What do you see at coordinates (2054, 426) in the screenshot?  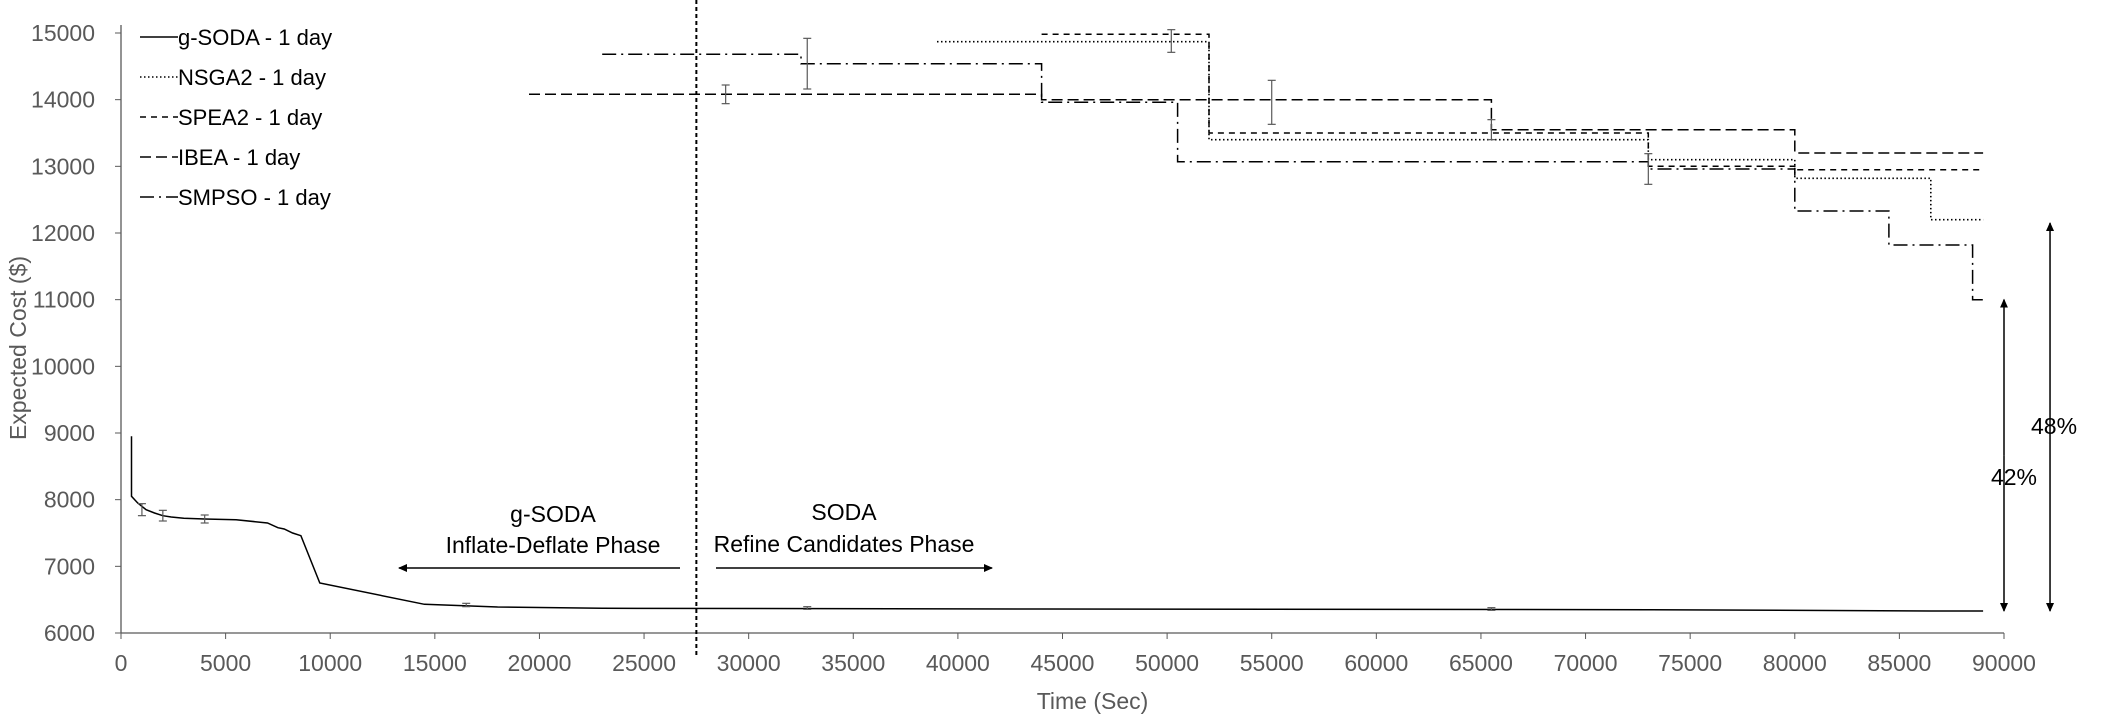 I see `pct-label: 48%` at bounding box center [2054, 426].